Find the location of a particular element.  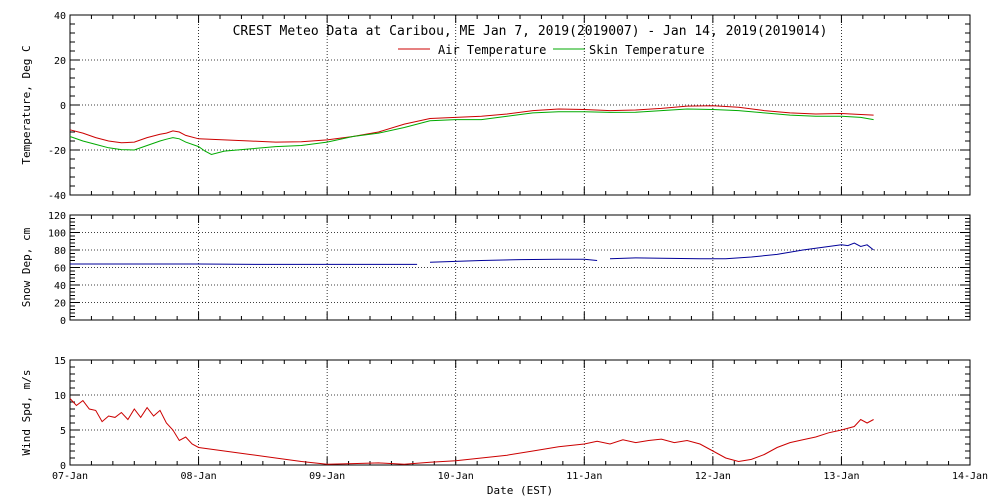

legend-skin-label: Skin Temperature is located at coordinates (647, 50).